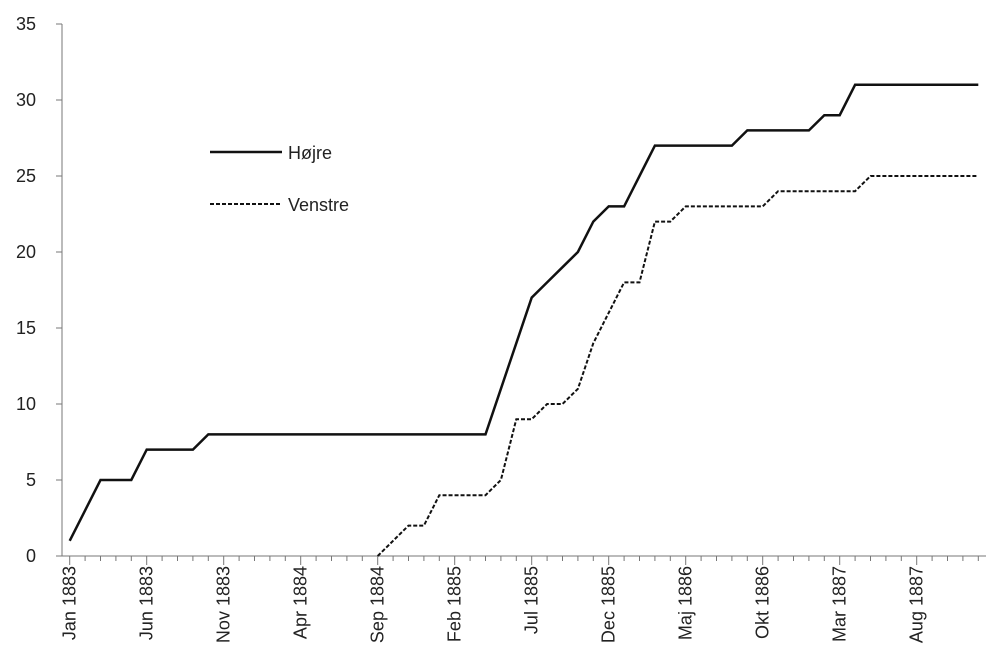 This screenshot has height=670, width=987. I want to click on y-tick-label: 15, so click(26, 328).